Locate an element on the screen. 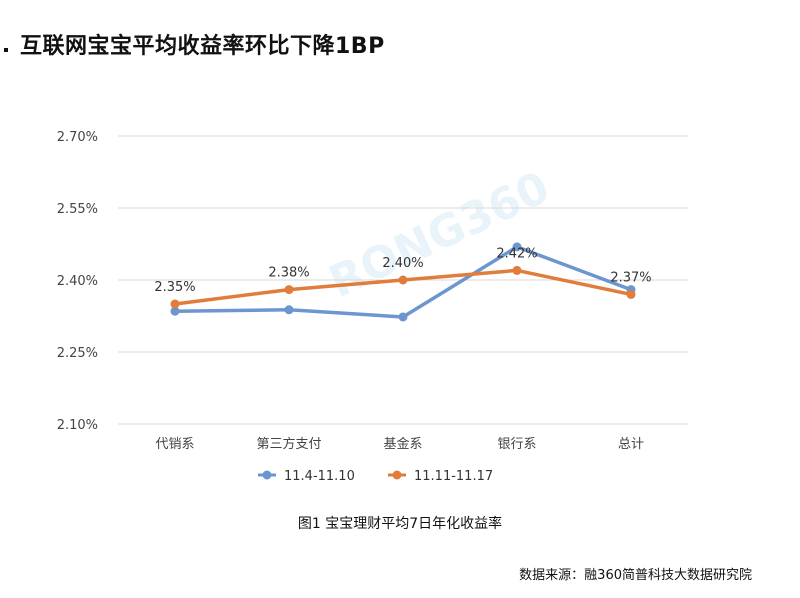  page-title: 互联网宝宝平均收益率环比下降1BP is located at coordinates (202, 46).